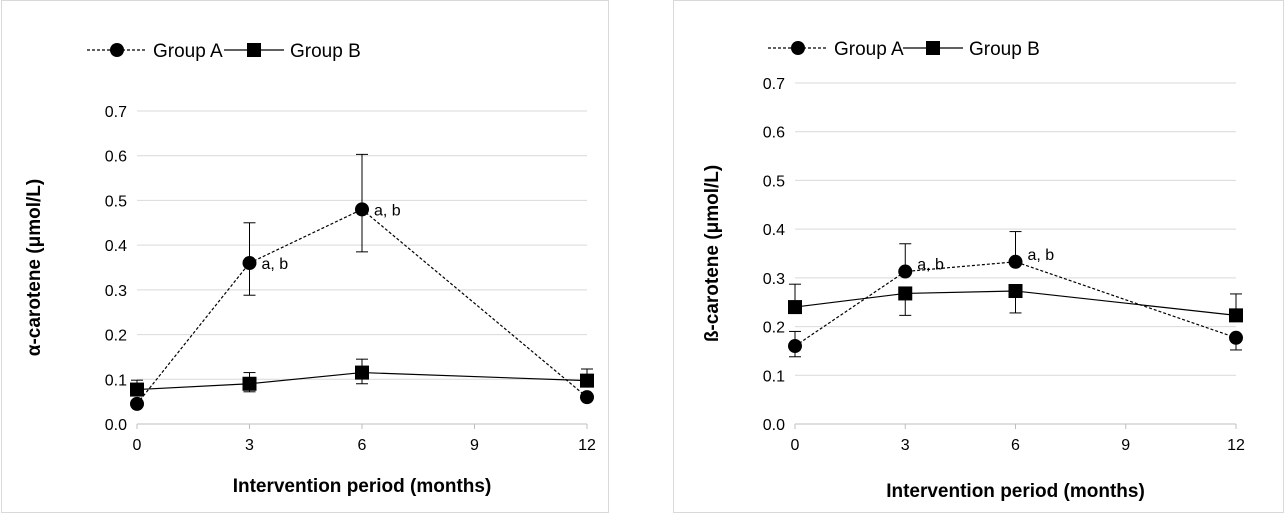 The width and height of the screenshot is (1285, 514). I want to click on y-axis-title: α-carotene (μmol/L), so click(34, 267).